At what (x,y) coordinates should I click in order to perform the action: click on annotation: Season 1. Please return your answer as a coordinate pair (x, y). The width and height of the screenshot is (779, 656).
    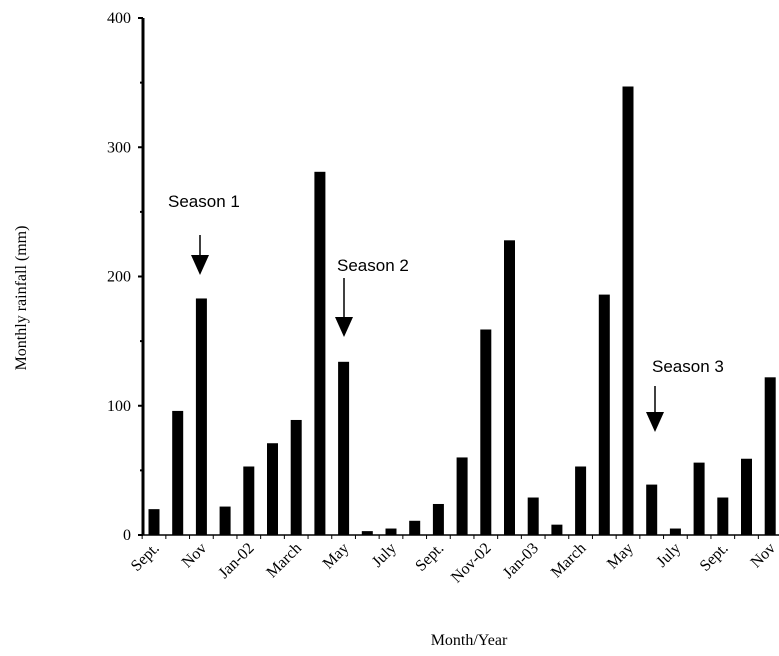
    Looking at the image, I should click on (204, 201).